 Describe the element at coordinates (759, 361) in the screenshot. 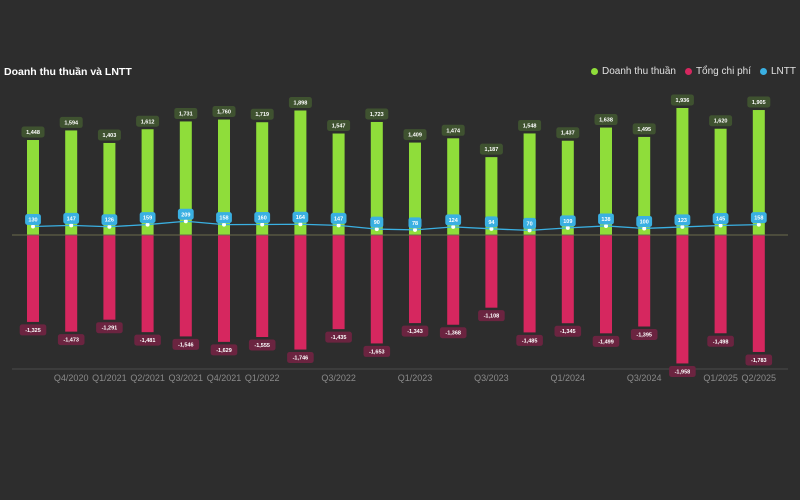

I see `cost-value-label: -1,783` at that location.